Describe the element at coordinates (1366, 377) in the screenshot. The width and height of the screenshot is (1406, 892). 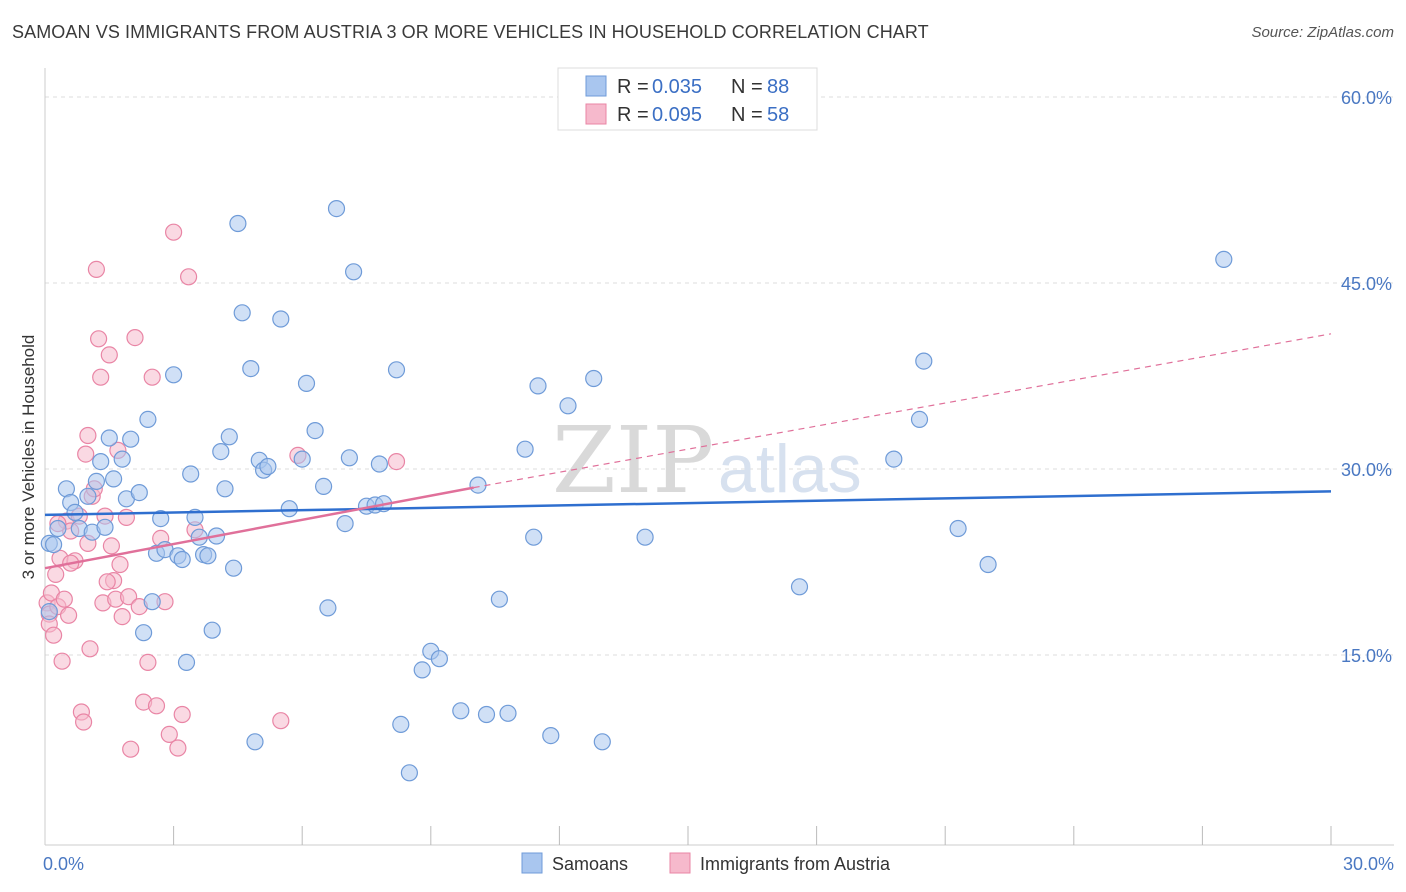
I see `y-axis-tick-labels: 15.0% 30.0% 45.0% 60.0%` at that location.